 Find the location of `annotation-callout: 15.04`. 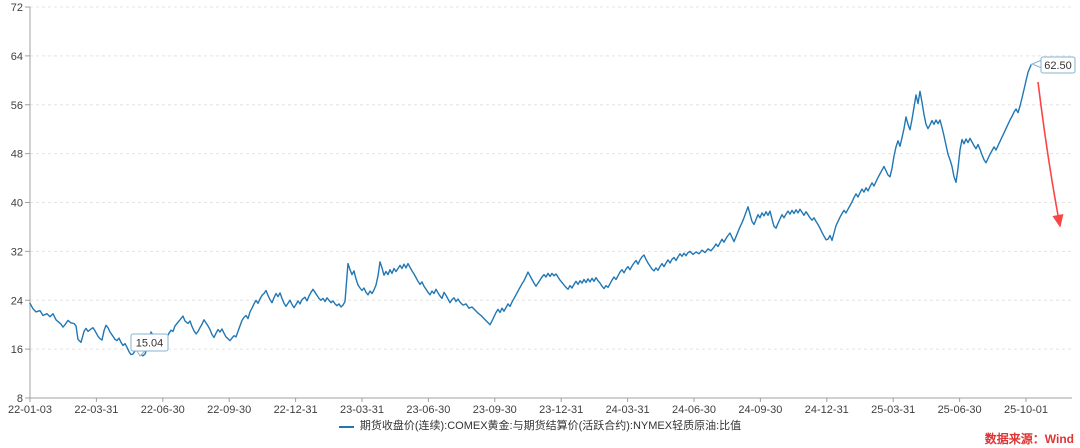

annotation-callout: 15.04 is located at coordinates (149, 345).